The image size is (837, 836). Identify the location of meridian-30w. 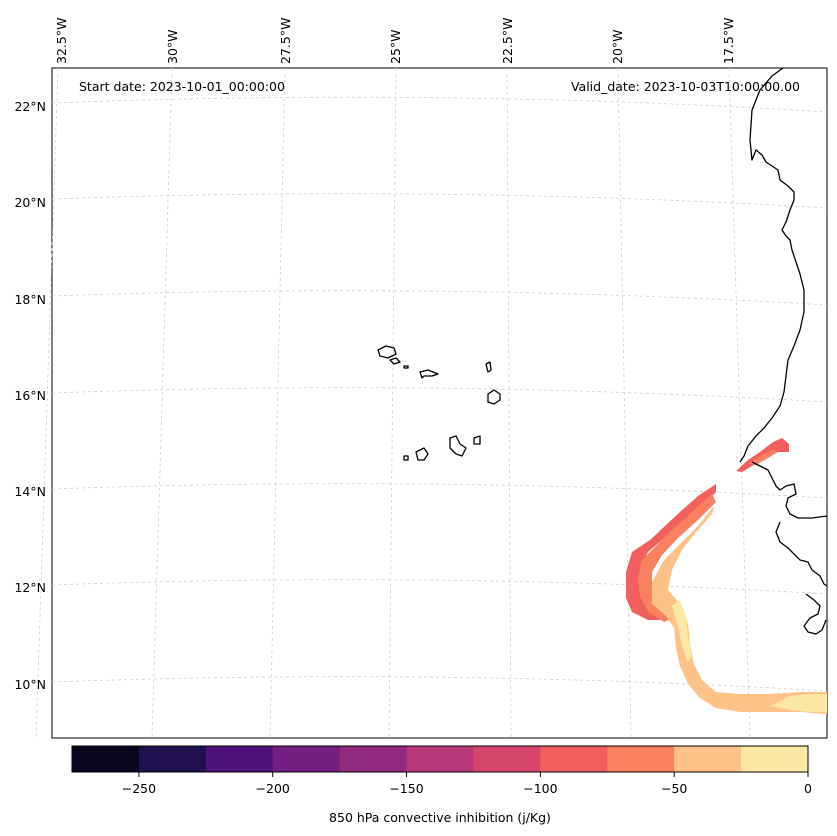
(162, 403).